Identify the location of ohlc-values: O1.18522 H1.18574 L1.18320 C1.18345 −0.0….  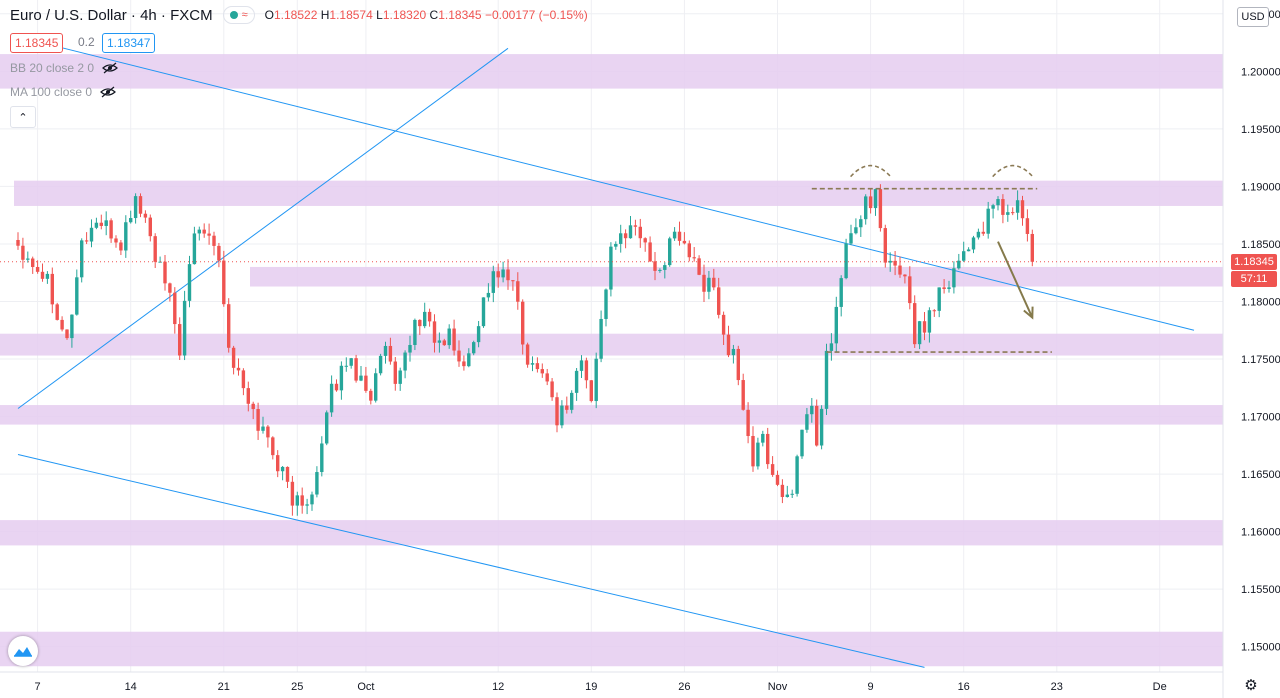
(426, 15).